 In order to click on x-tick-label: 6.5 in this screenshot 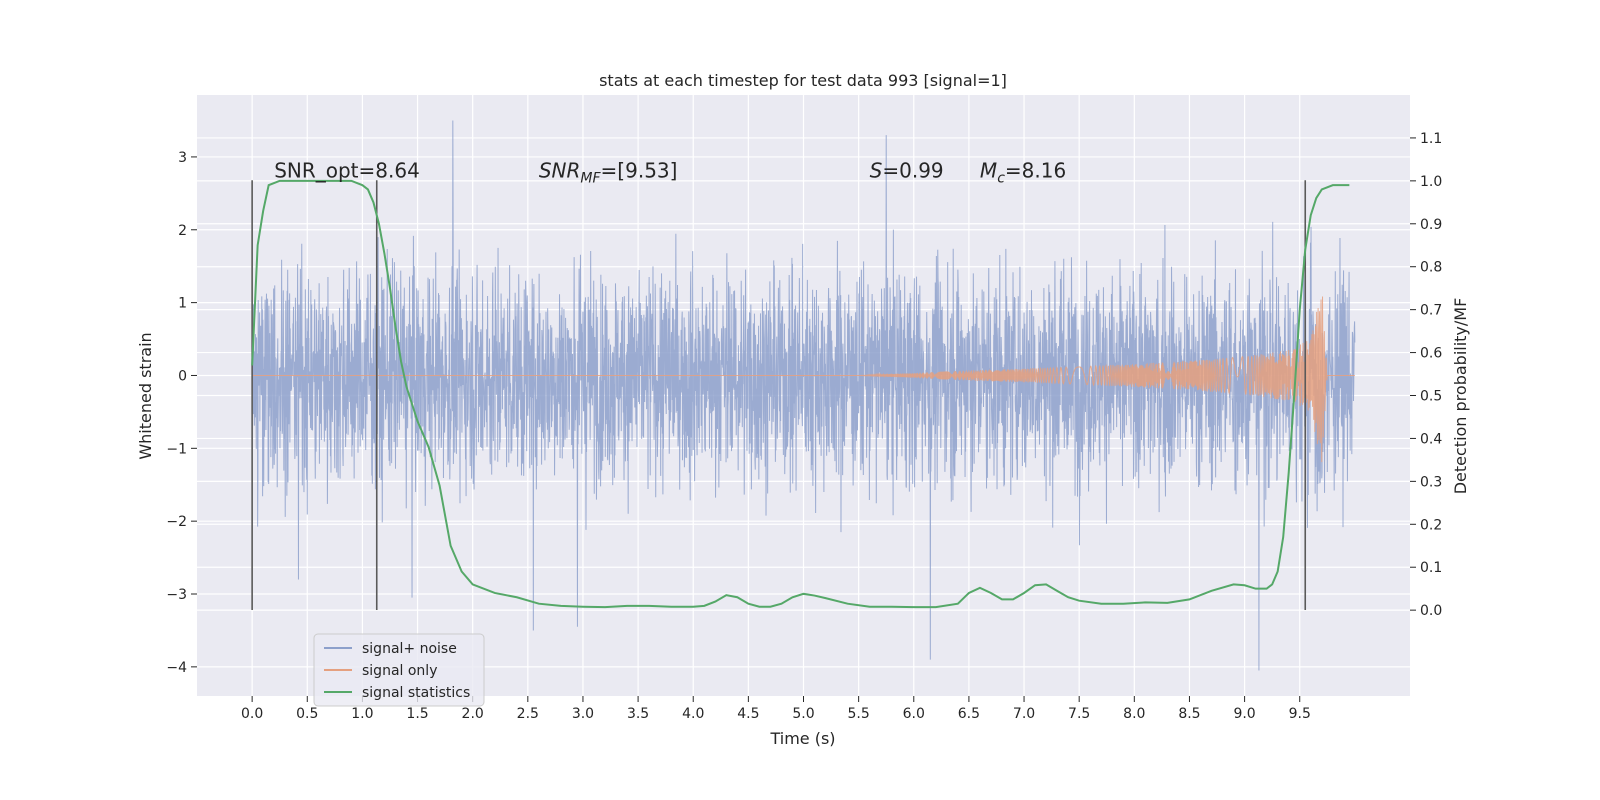, I will do `click(969, 714)`.